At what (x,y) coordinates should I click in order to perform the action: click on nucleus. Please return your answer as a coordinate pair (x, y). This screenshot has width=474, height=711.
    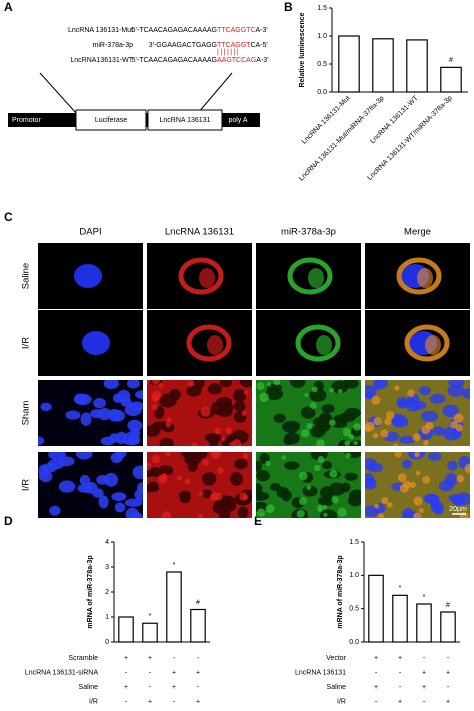
    Looking at the image, I should click on (96, 343).